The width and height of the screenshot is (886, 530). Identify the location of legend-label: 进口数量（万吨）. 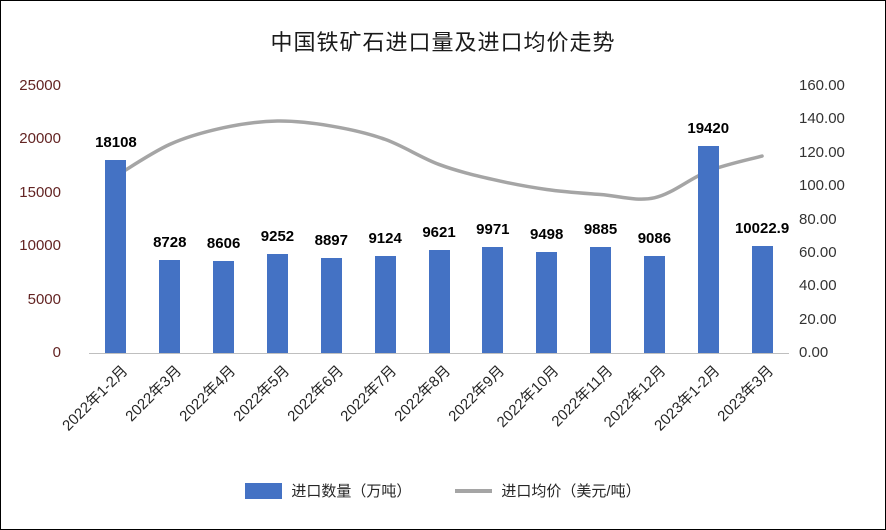
(351, 491).